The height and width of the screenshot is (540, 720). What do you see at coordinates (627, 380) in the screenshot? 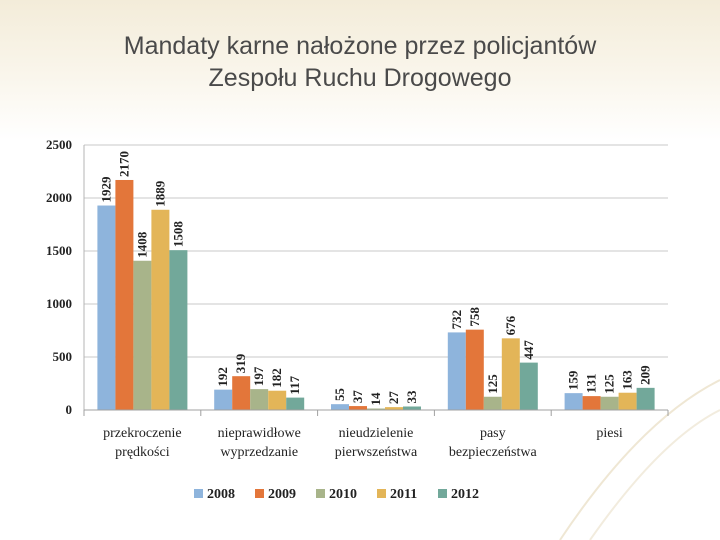
I see `data-label: 163` at bounding box center [627, 380].